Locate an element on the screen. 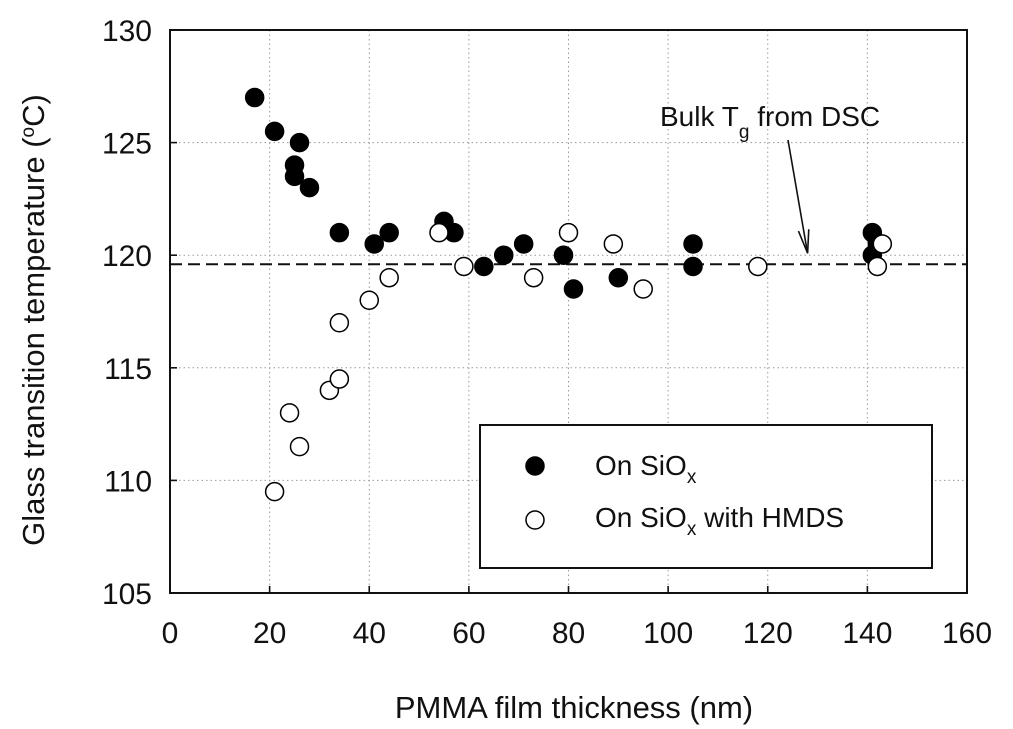 This screenshot has height=729, width=1013. y-tick-label: 105 is located at coordinates (127, 594).